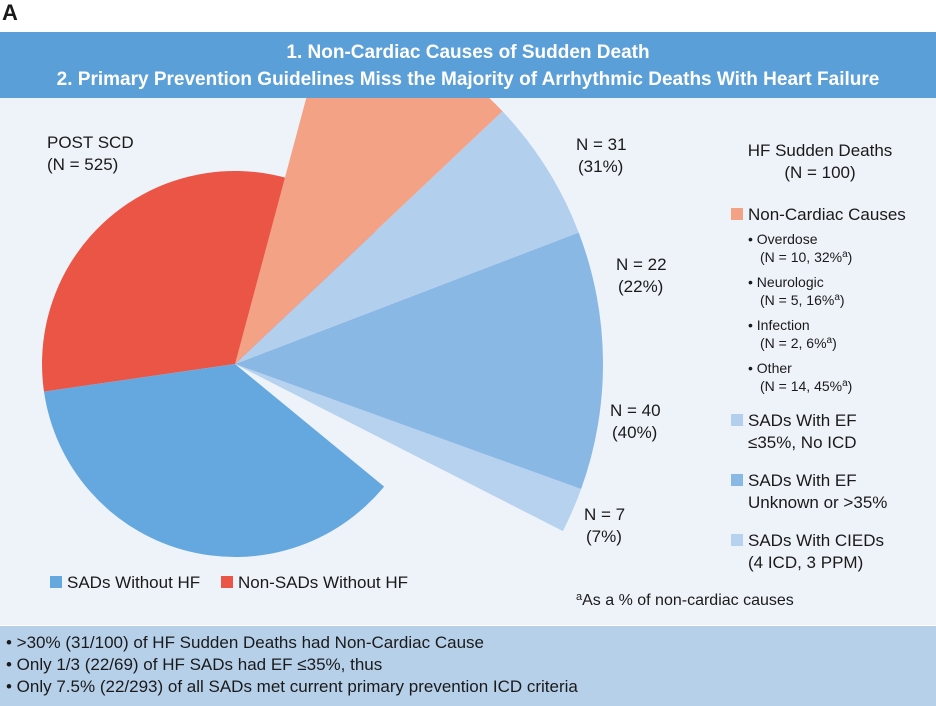 The height and width of the screenshot is (706, 936). I want to click on legend-sads-without-hf-swatch, so click(56, 582).